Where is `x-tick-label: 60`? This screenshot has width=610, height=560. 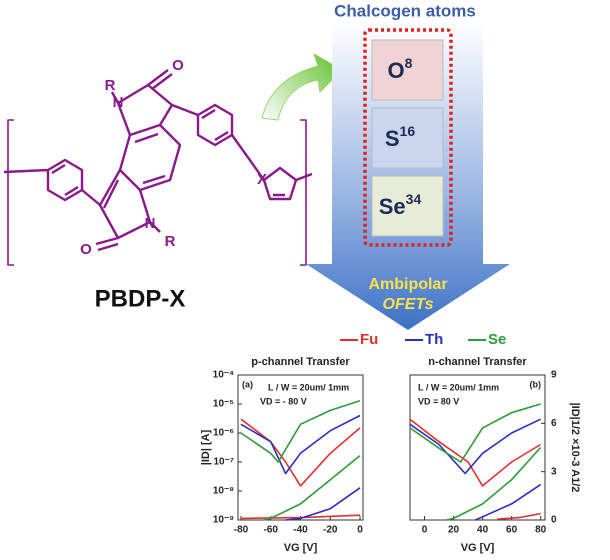 x-tick-label: 60 is located at coordinates (512, 530).